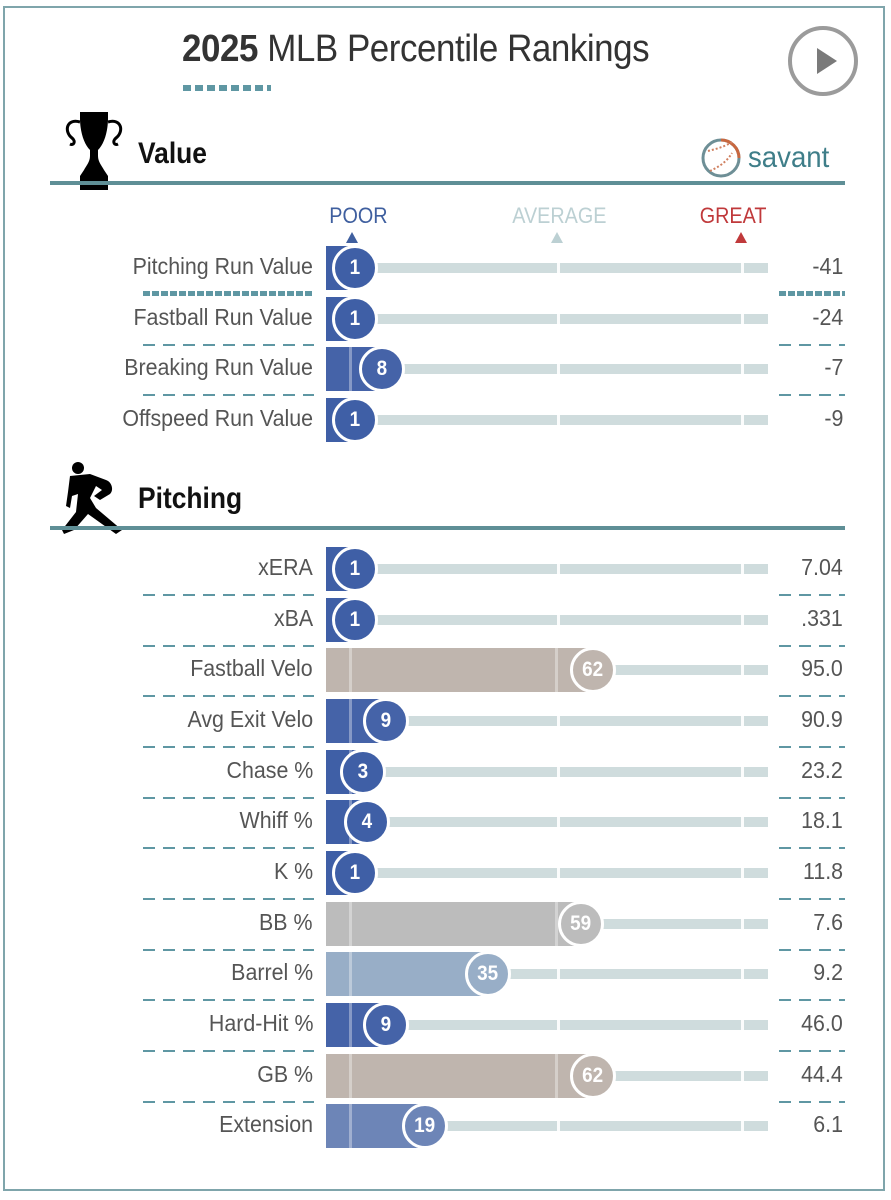  What do you see at coordinates (487, 974) in the screenshot?
I see `percentile-bubble: 35` at bounding box center [487, 974].